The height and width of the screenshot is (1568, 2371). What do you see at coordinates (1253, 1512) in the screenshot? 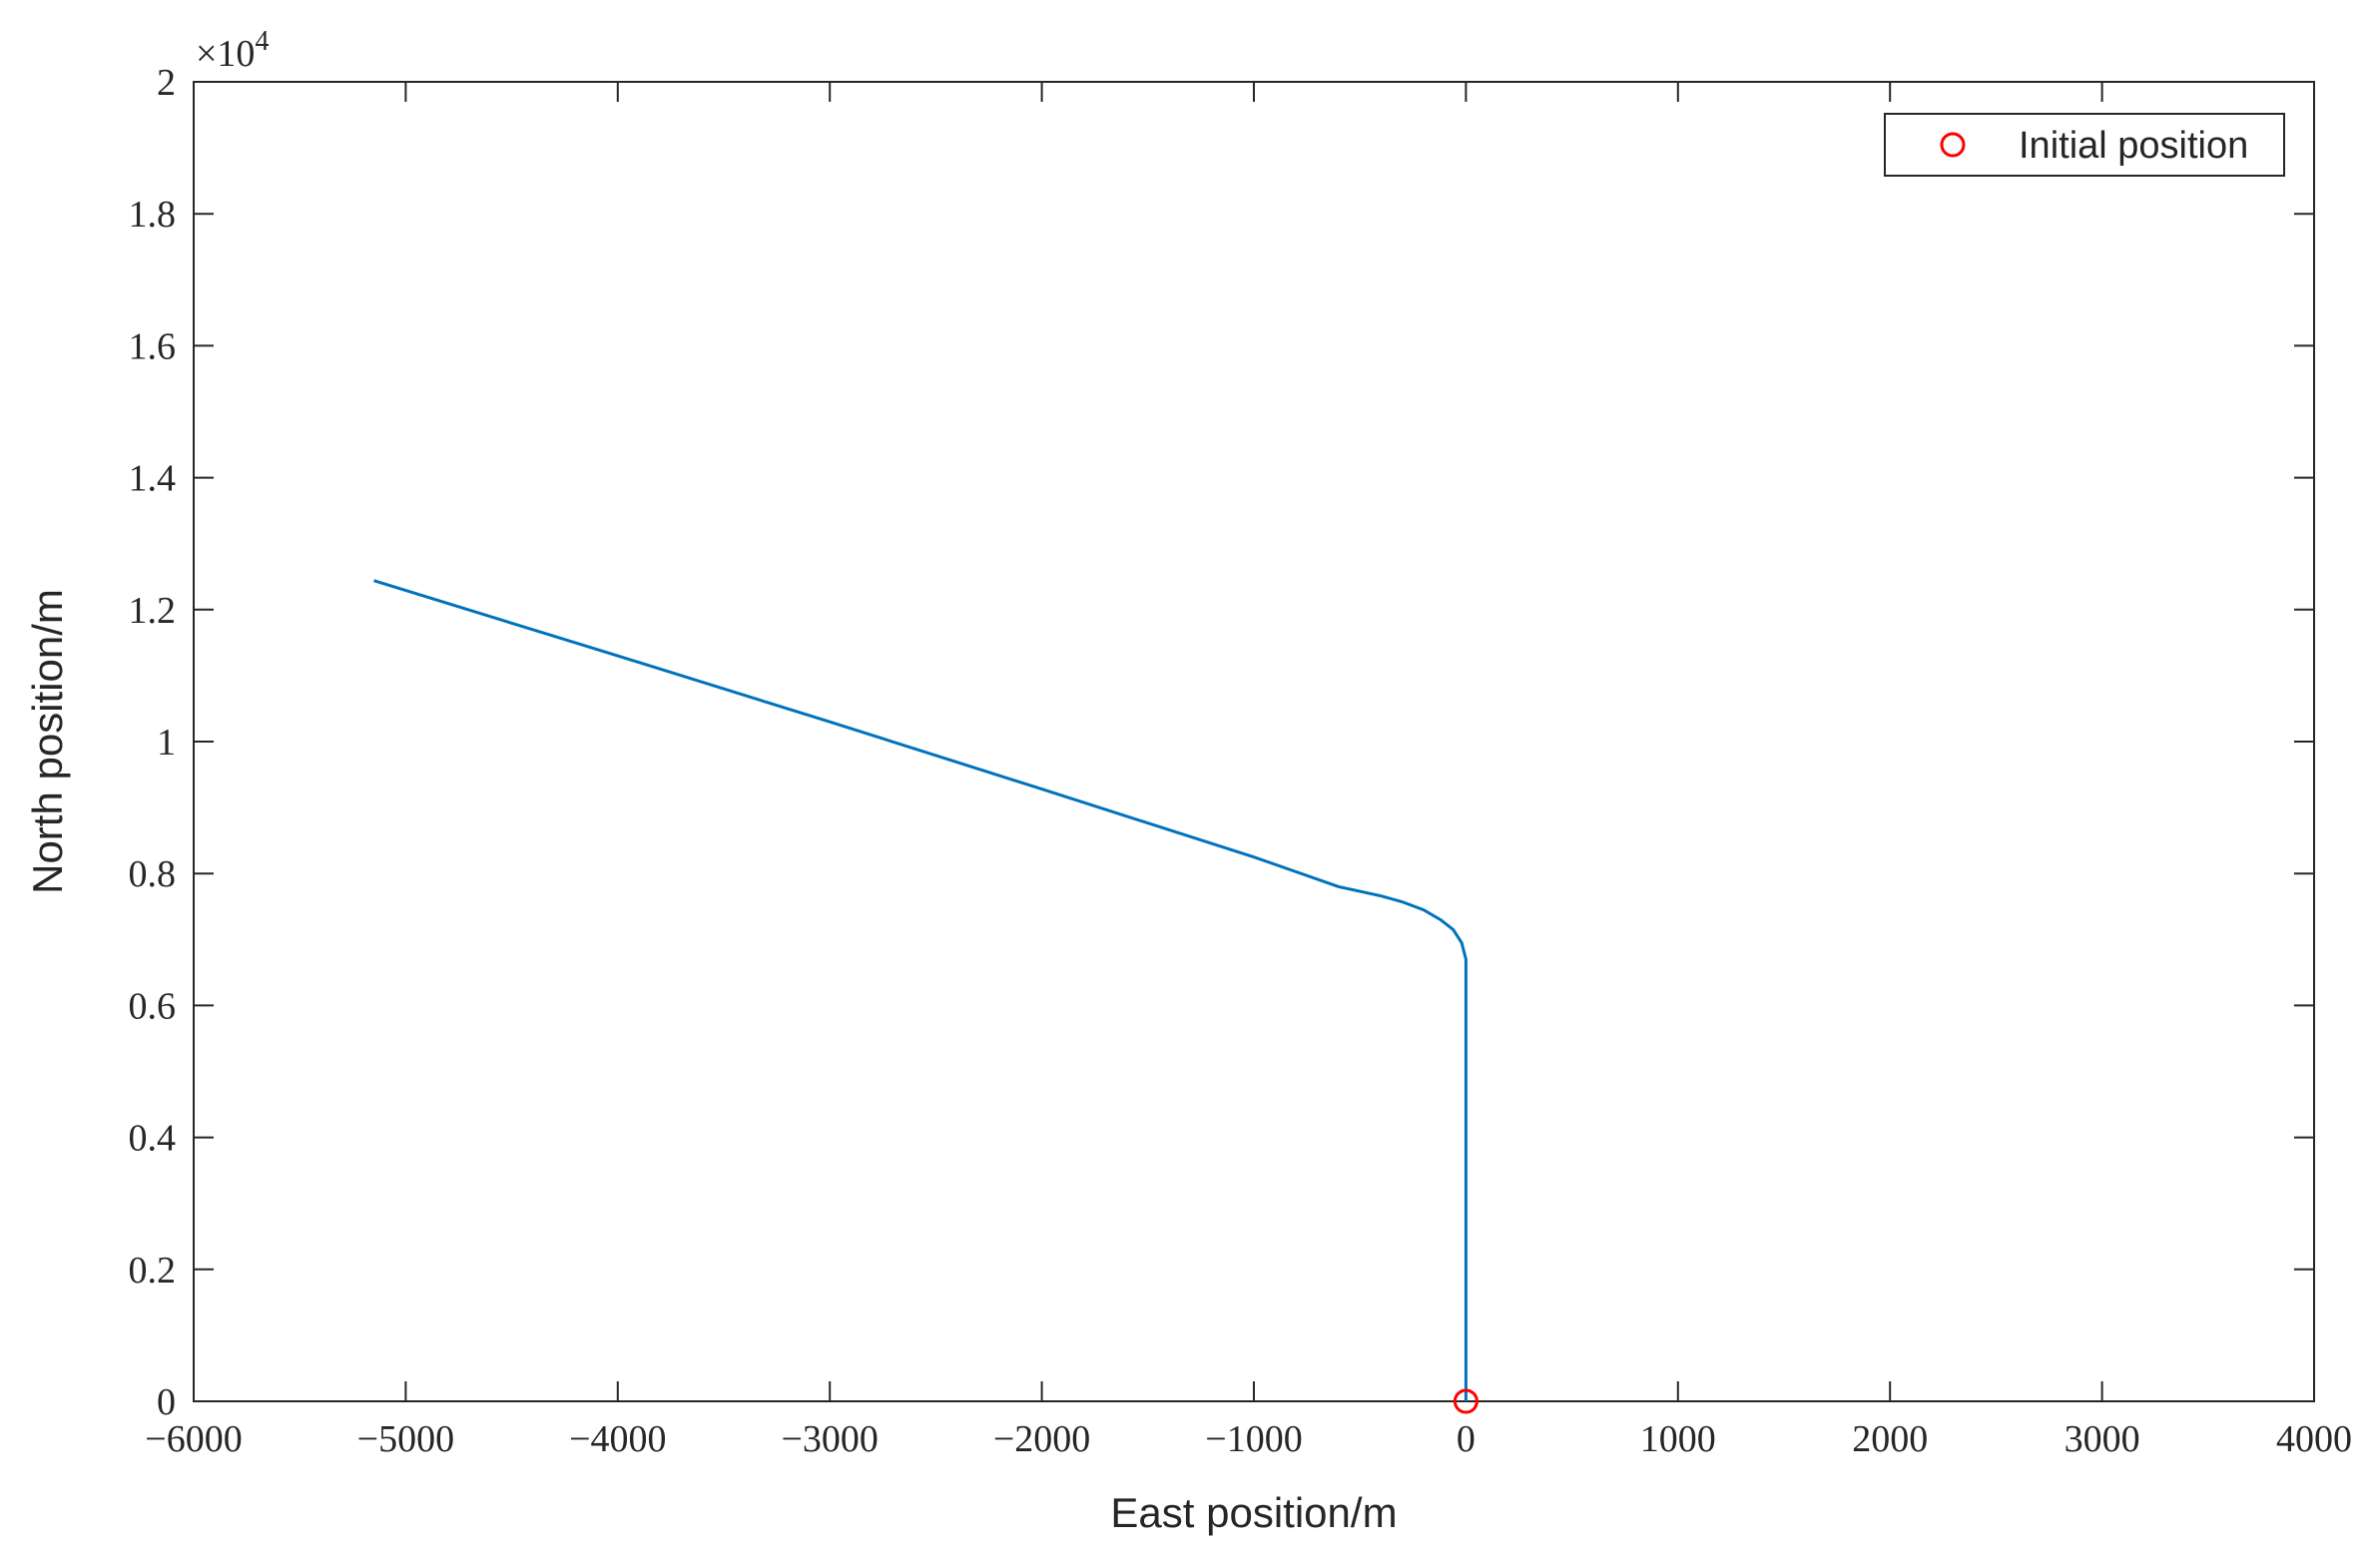
I see `x-axis-label: East position/m` at bounding box center [1253, 1512].